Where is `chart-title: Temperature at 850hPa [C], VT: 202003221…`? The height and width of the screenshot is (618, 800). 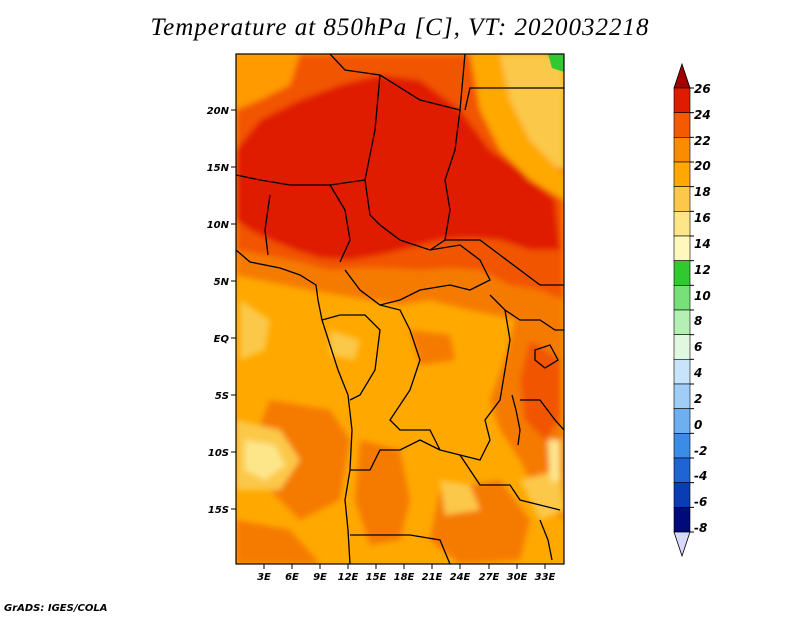 chart-title: Temperature at 850hPa [C], VT: 202003221… is located at coordinates (400, 27).